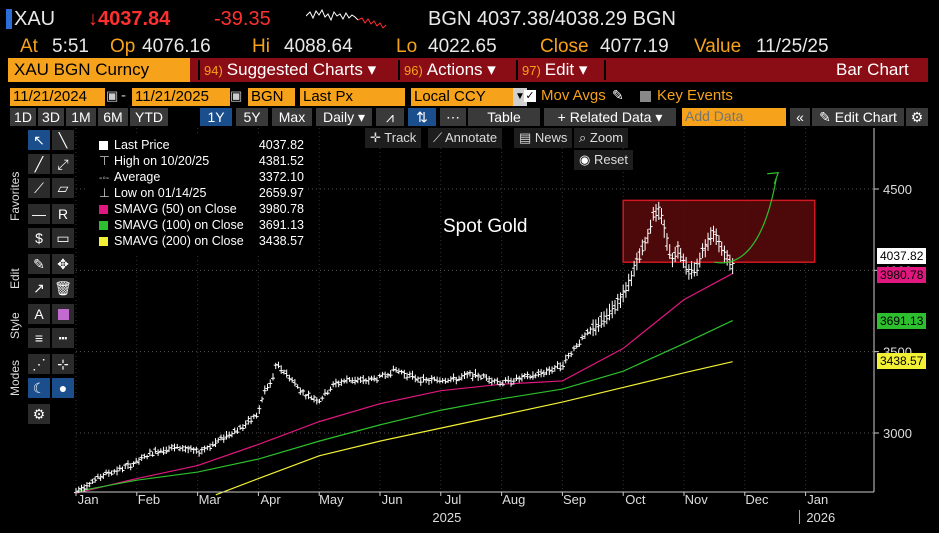  I want to click on legend-high: ⊤ High on 10/20/25 4381.52, so click(196, 161).